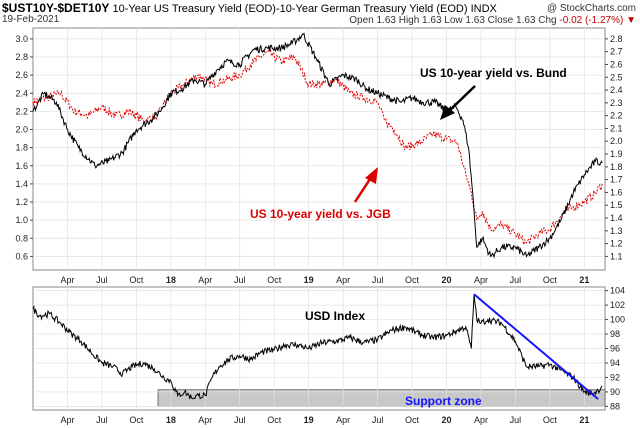  I want to click on top-right-tick-label: 2.8, so click(616, 39).